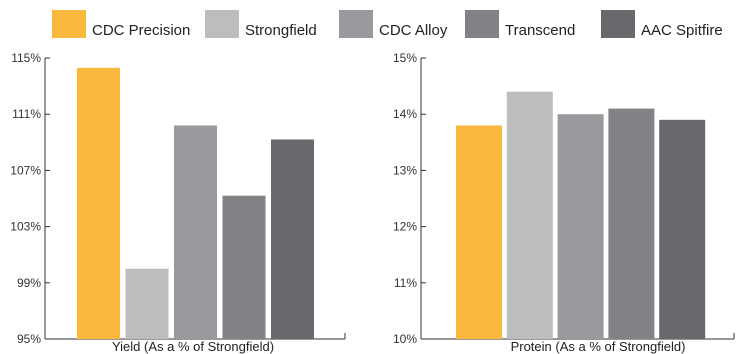  Describe the element at coordinates (26, 58) in the screenshot. I see `y-tick-label: 115%` at that location.